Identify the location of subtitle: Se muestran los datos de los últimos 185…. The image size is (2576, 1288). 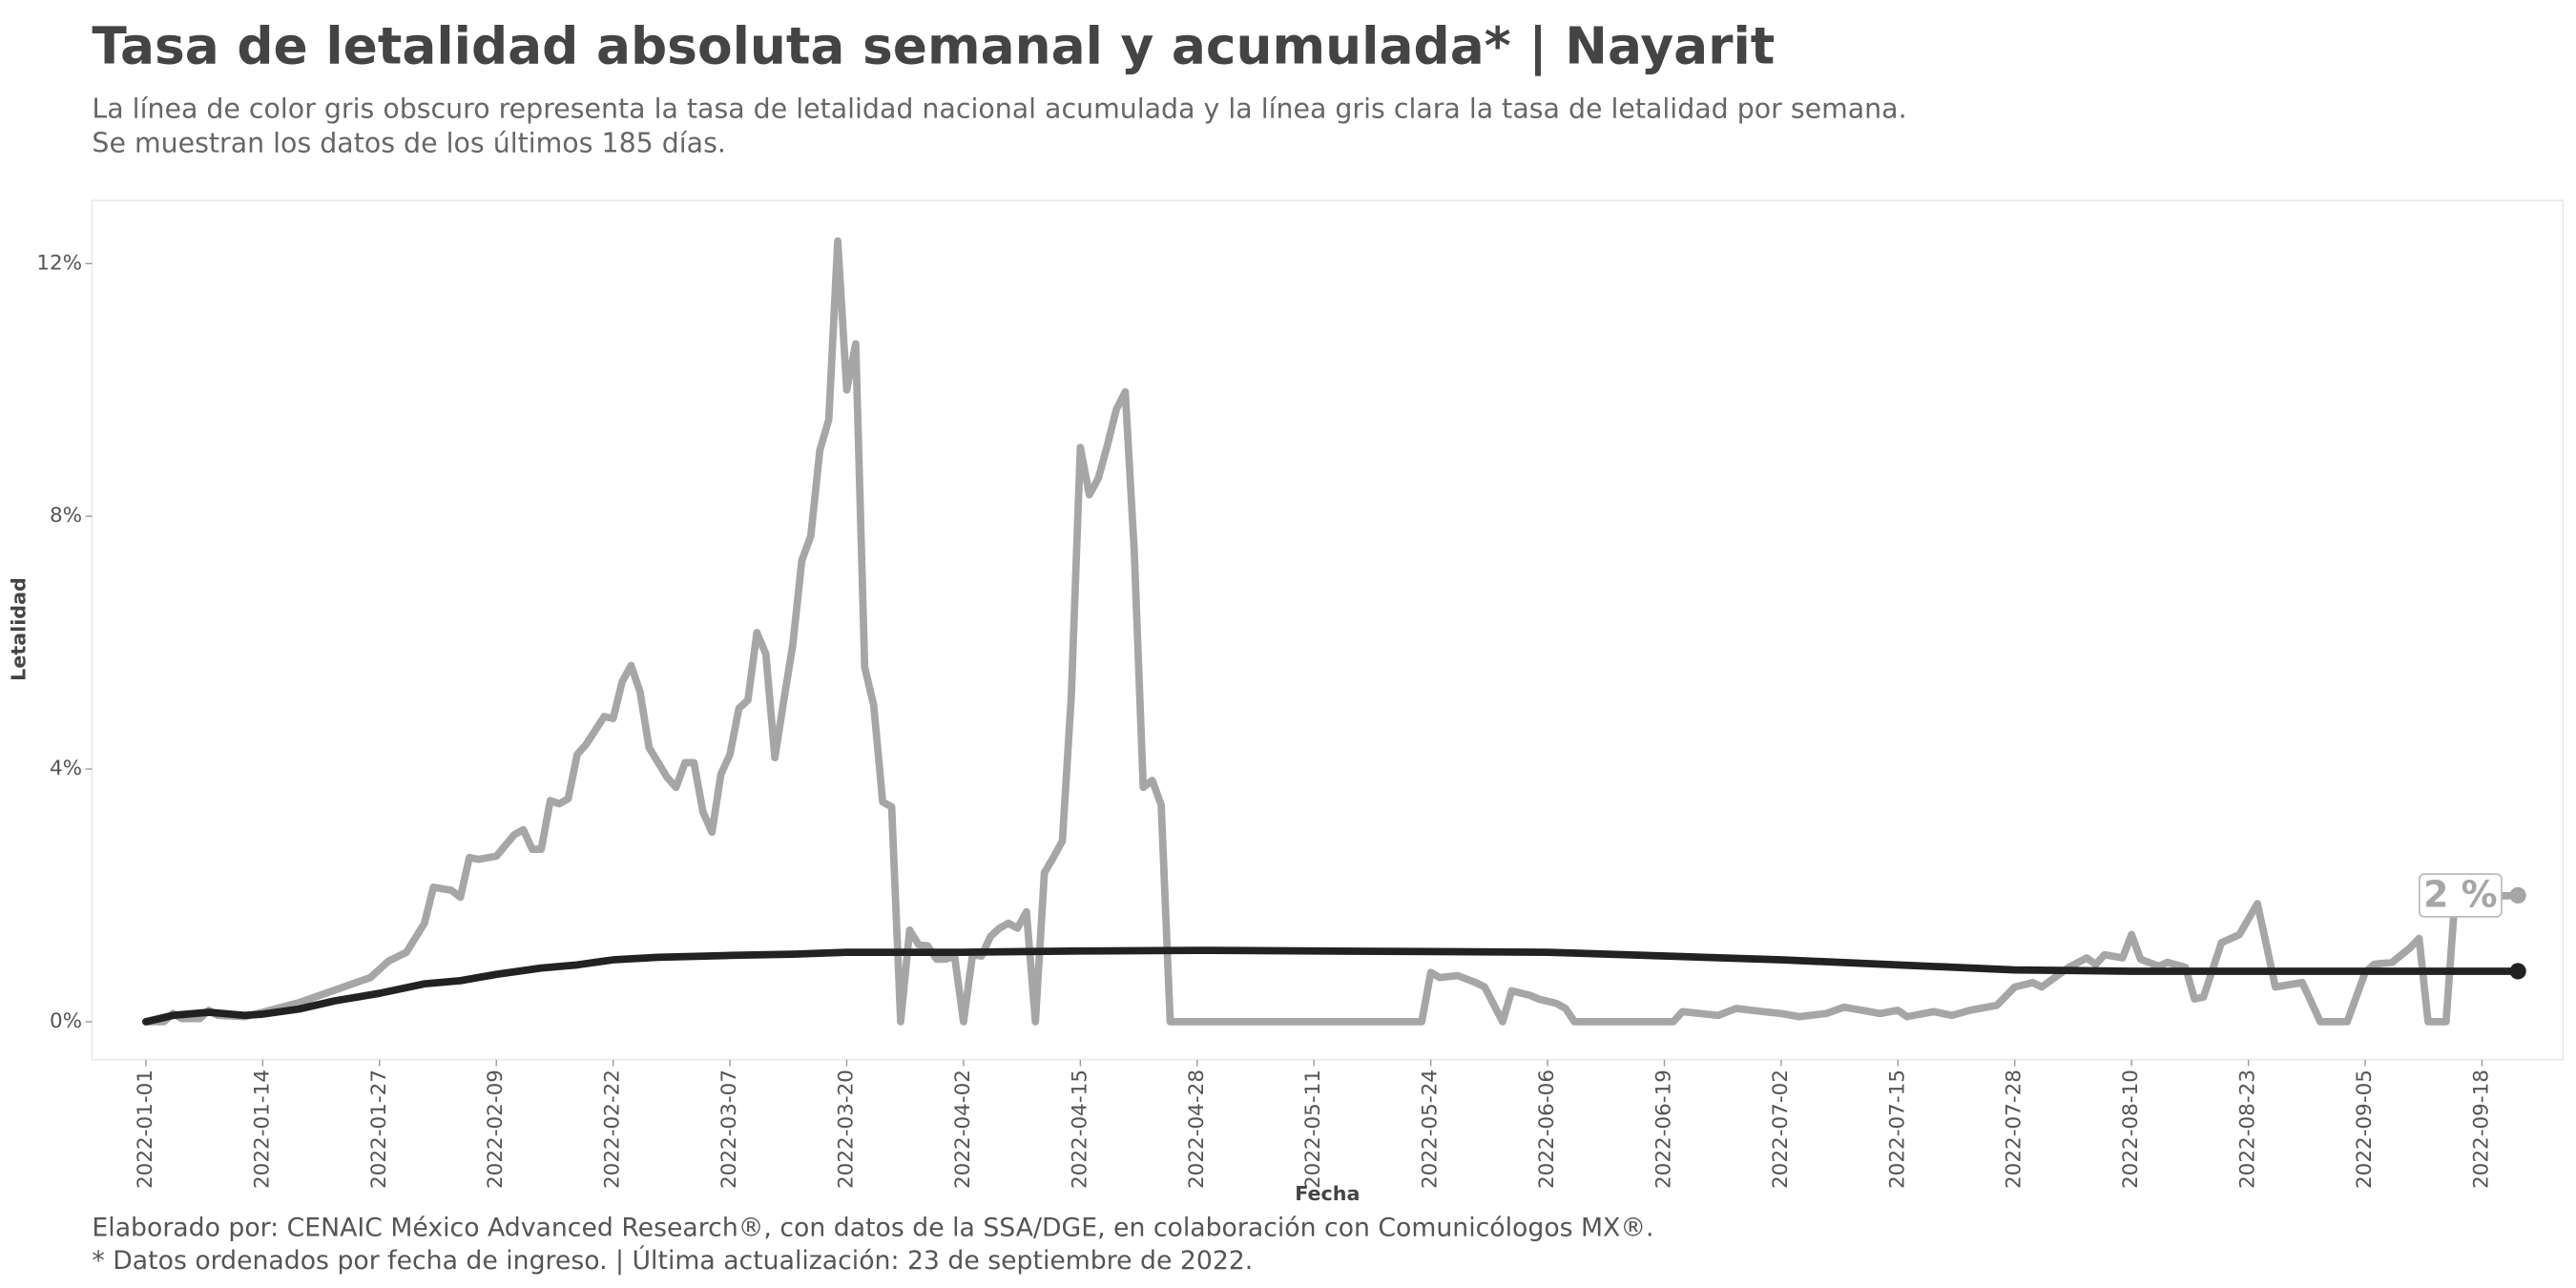
(408, 143).